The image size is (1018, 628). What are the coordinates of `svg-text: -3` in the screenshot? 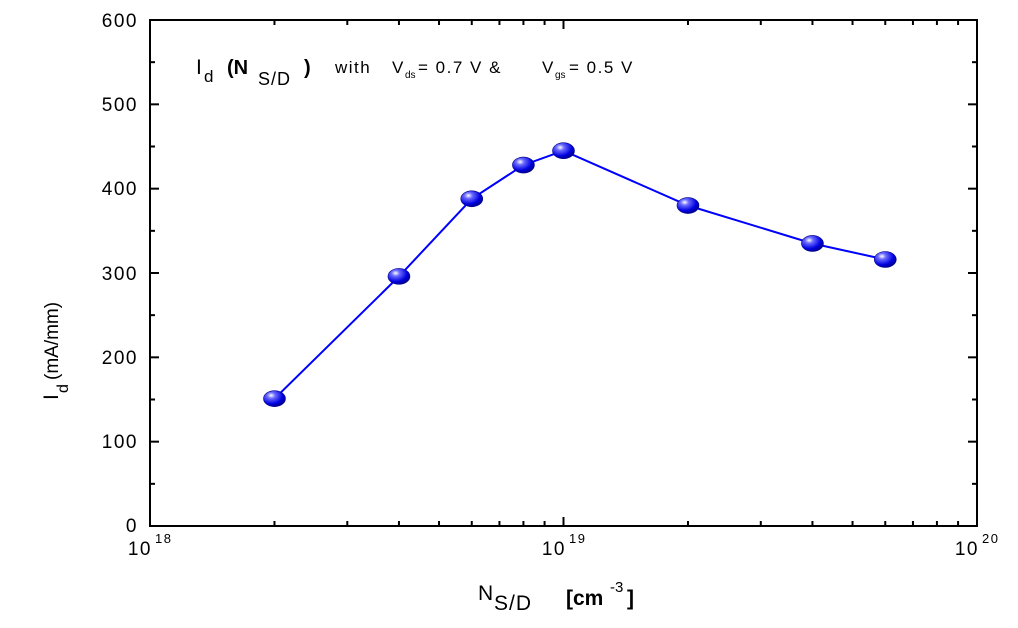 It's located at (616, 587).